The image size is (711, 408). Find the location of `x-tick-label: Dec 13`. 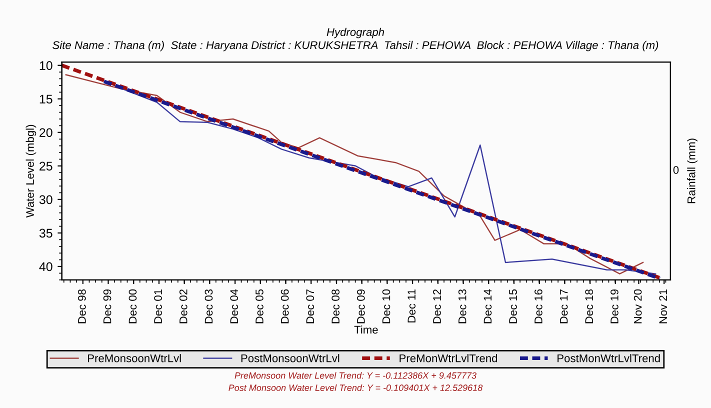

x-tick-label: Dec 13 is located at coordinates (462, 306).